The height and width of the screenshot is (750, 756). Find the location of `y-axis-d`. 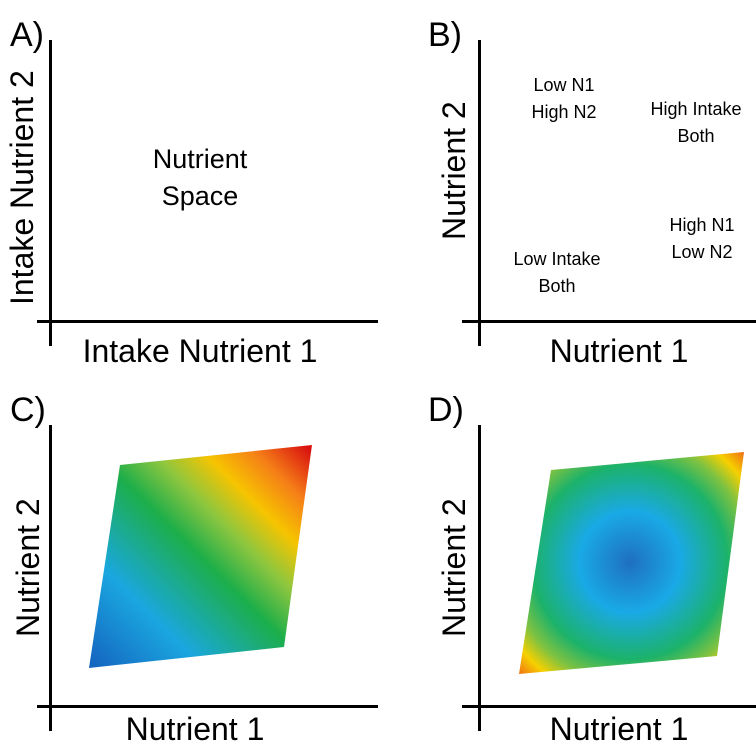

y-axis-d is located at coordinates (479, 578).